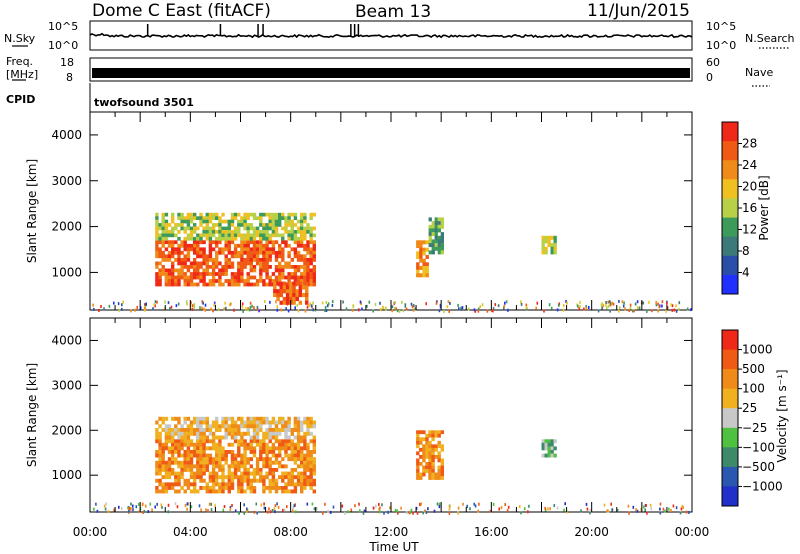  I want to click on noise-top-left-tick: 10^5, so click(63, 26).